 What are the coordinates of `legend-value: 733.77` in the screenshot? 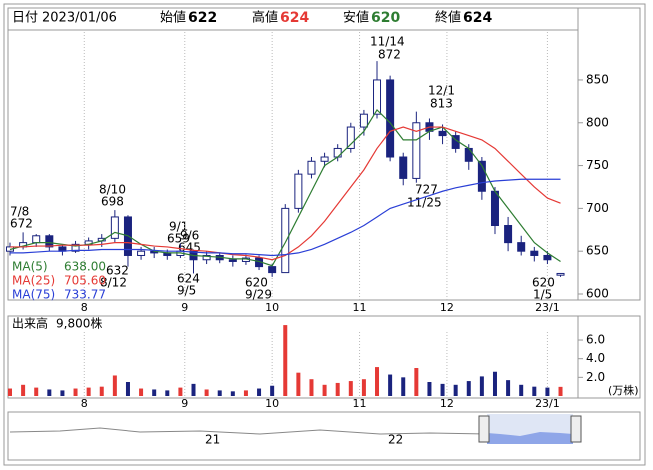 It's located at (85, 295).